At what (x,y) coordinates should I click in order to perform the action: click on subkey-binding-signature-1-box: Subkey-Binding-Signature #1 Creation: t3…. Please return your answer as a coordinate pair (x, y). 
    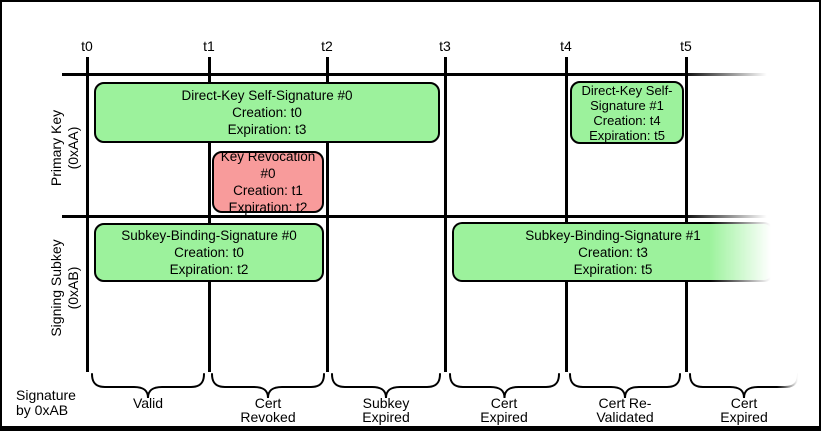
    Looking at the image, I should click on (613, 252).